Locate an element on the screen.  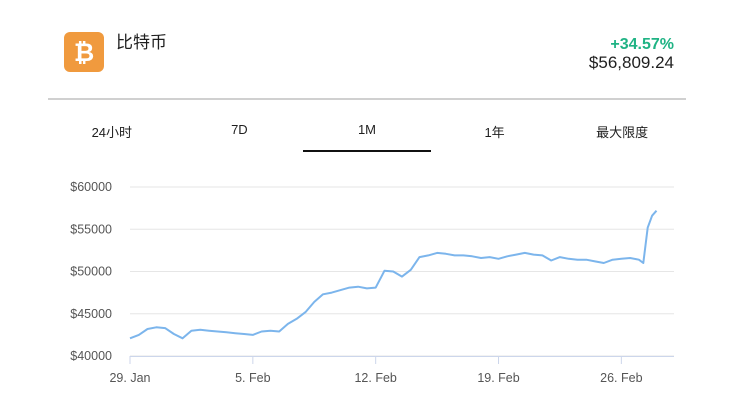
y-tick-label: $50000 is located at coordinates (91, 272).